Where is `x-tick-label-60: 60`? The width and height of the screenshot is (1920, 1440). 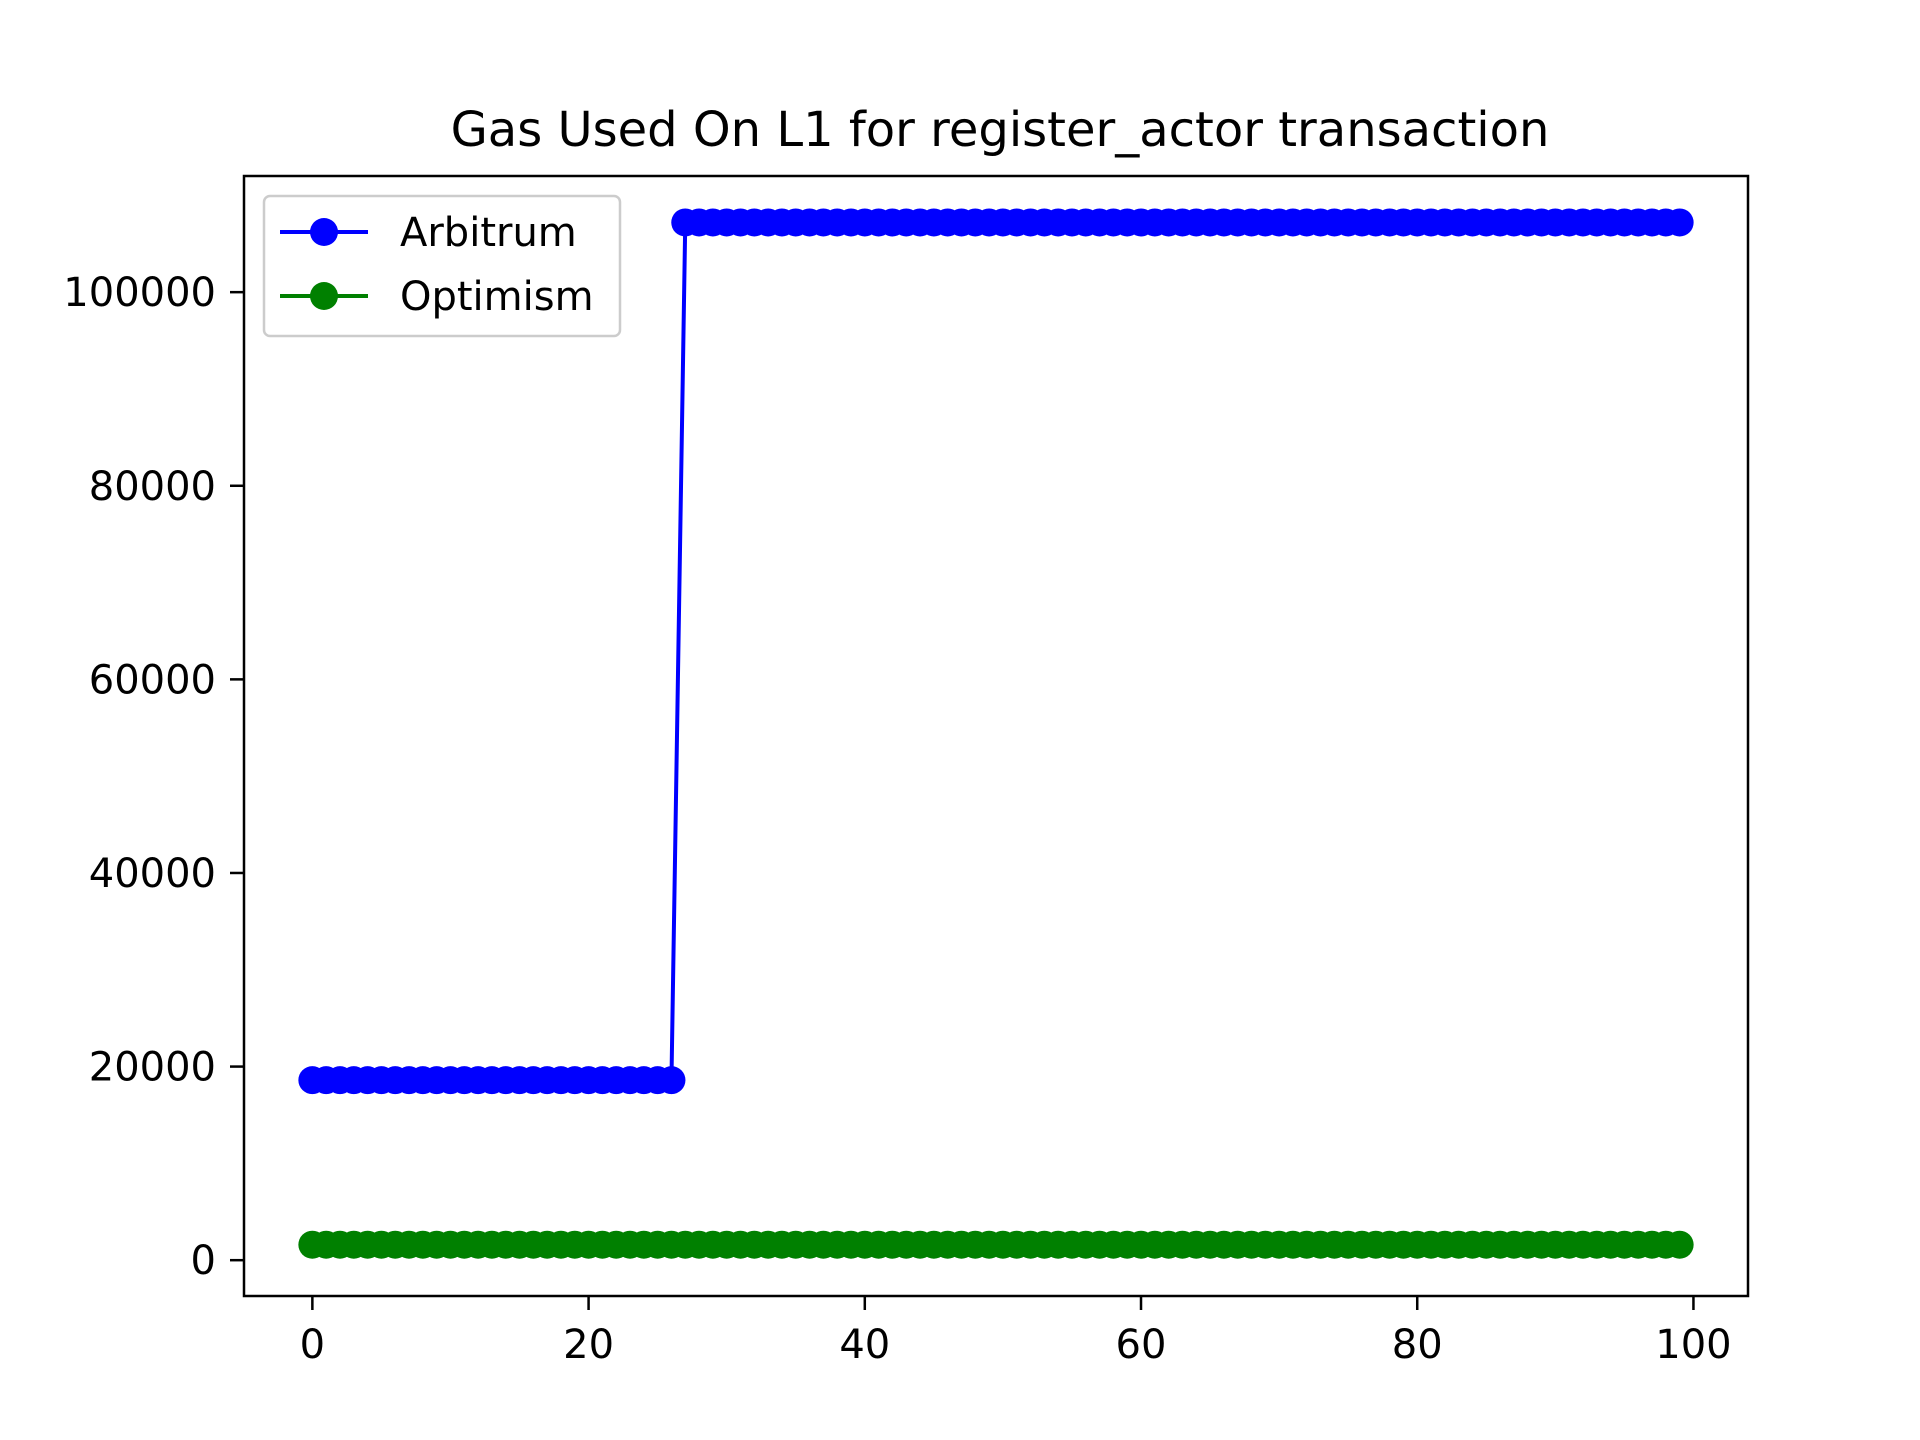 x-tick-label-60: 60 is located at coordinates (1141, 1345).